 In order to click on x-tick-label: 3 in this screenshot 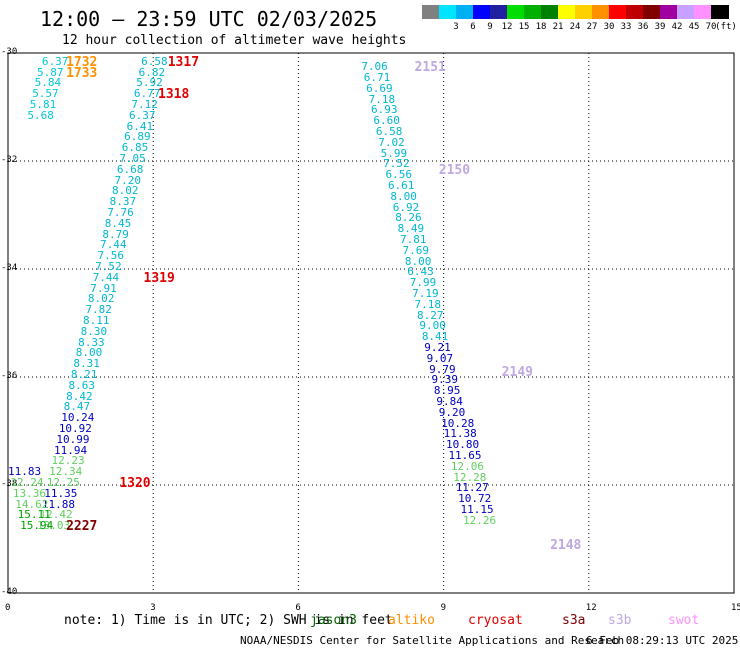, I will do `click(153, 608)`.